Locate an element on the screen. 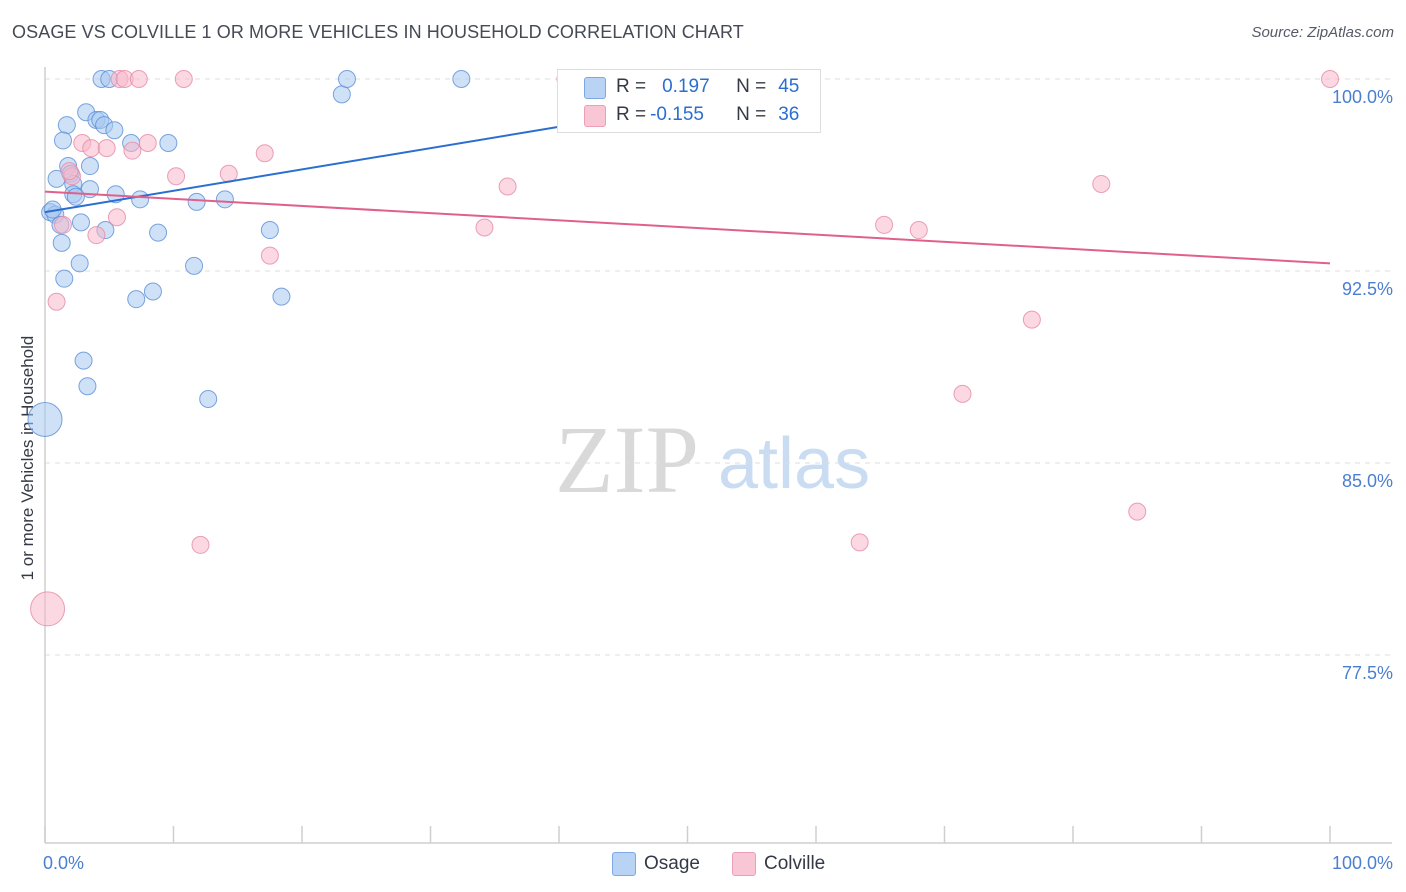  osage-stats-row: R = 0.197 N = 45 is located at coordinates (707, 87).